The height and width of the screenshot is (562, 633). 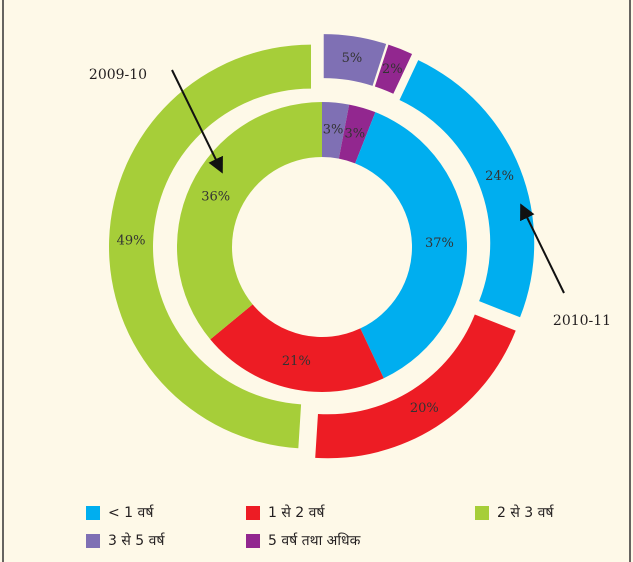 What do you see at coordinates (582, 321) in the screenshot?
I see `series-annotation: 2010-11` at bounding box center [582, 321].